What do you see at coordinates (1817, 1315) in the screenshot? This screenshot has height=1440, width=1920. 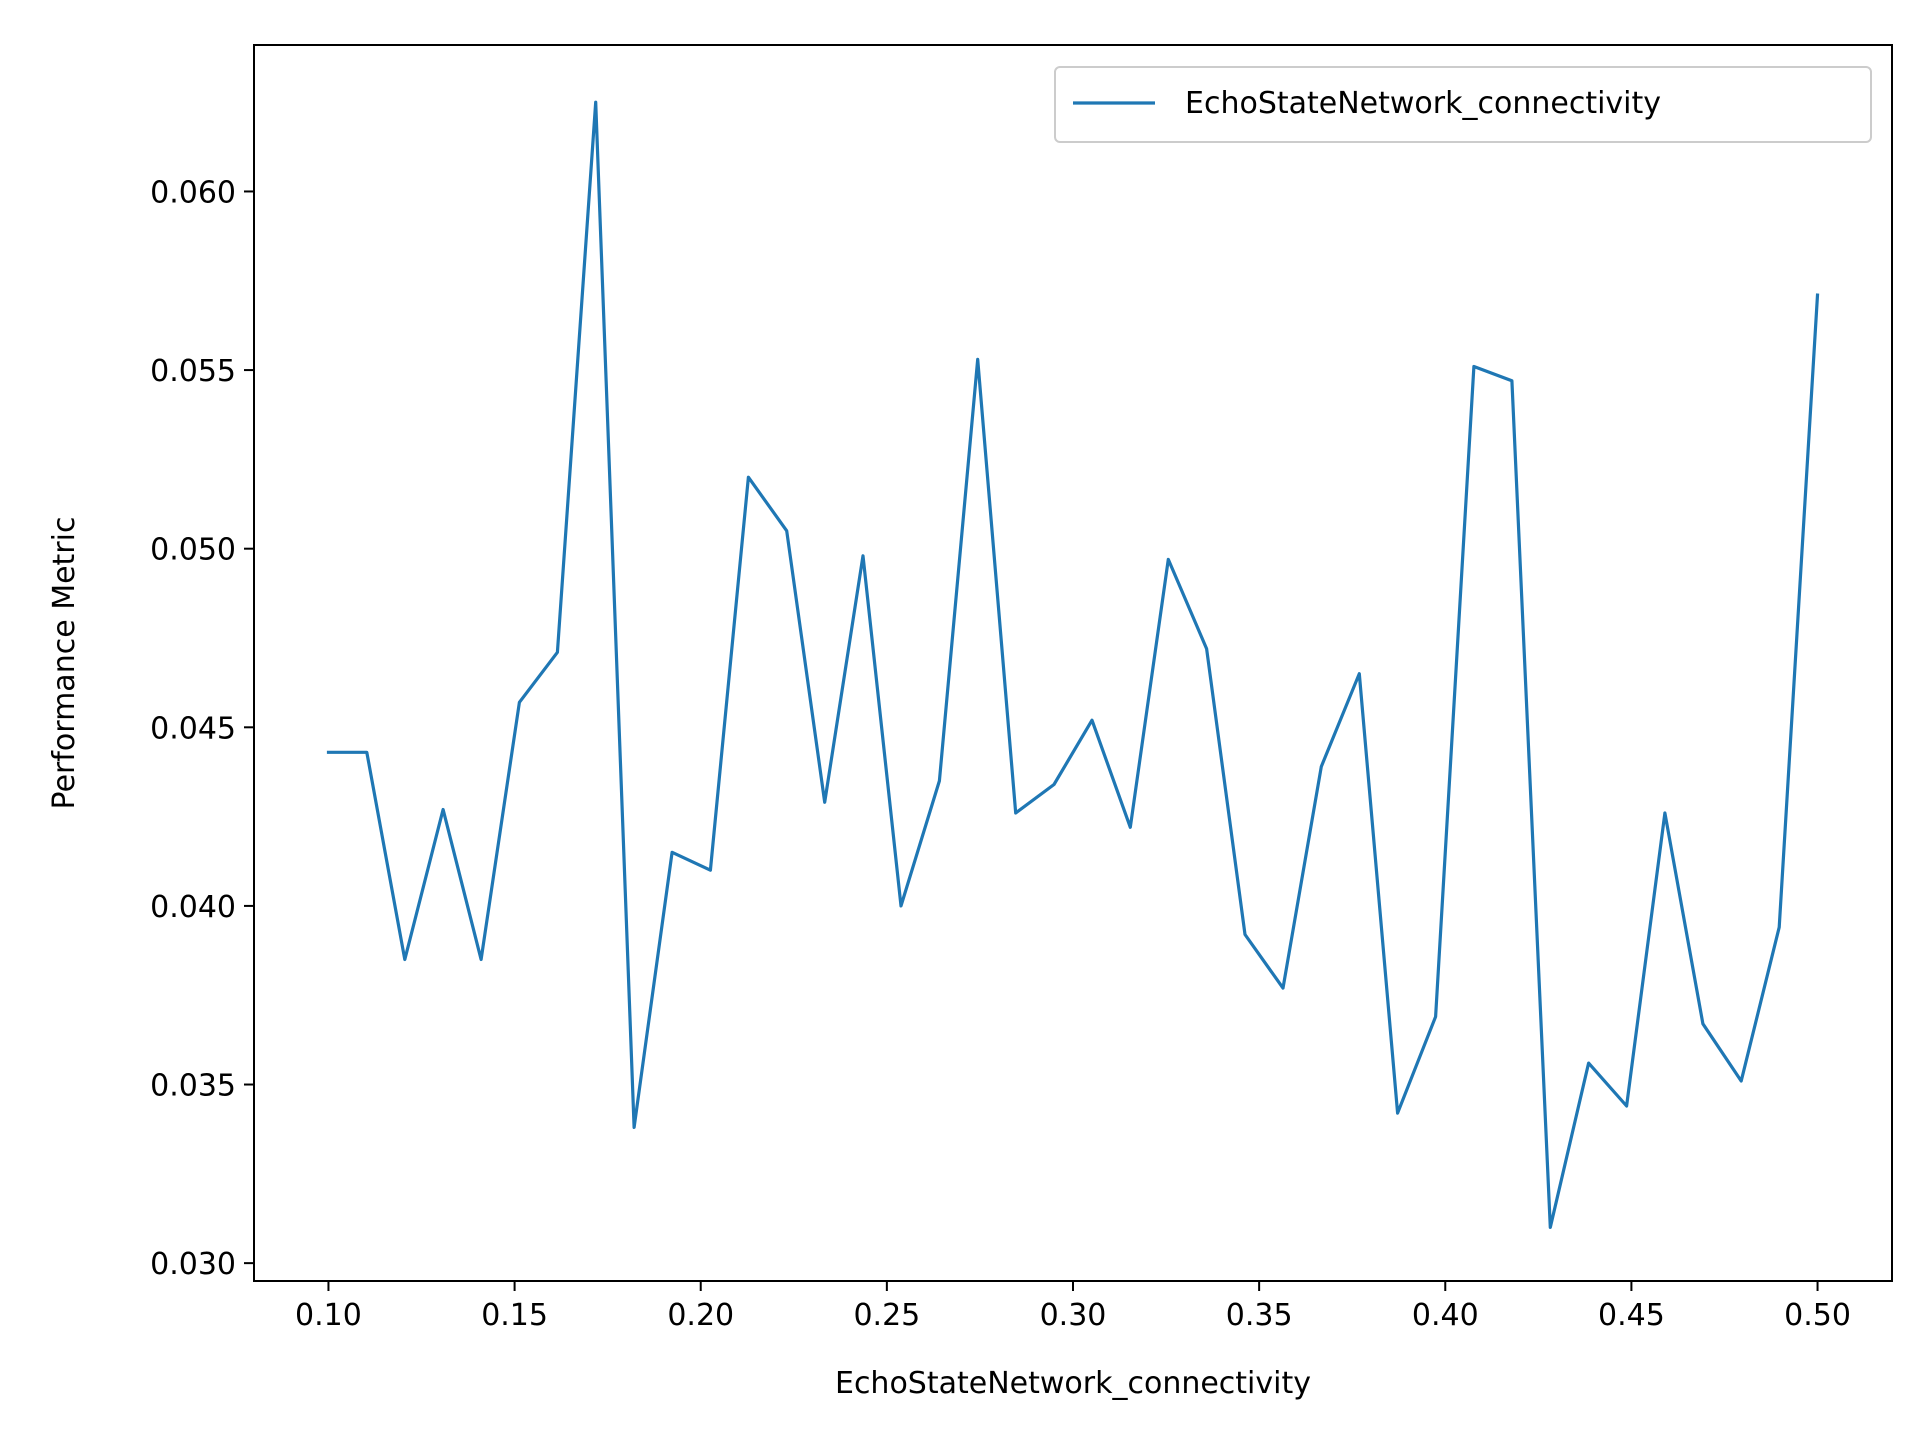 I see `x-tick-label: 0.50` at bounding box center [1817, 1315].